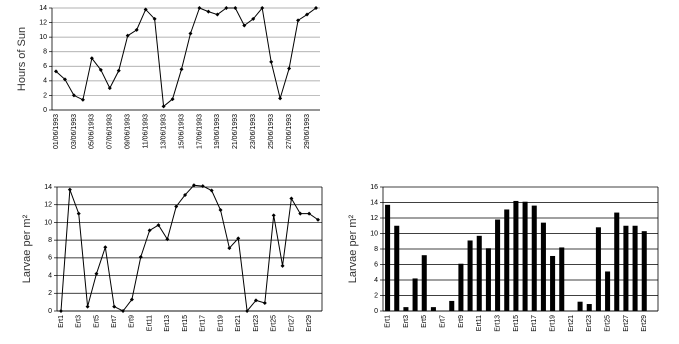 This screenshot has height=344, width=679. Describe the element at coordinates (79, 321) in the screenshot. I see `x-tick-label: Ert3` at that location.